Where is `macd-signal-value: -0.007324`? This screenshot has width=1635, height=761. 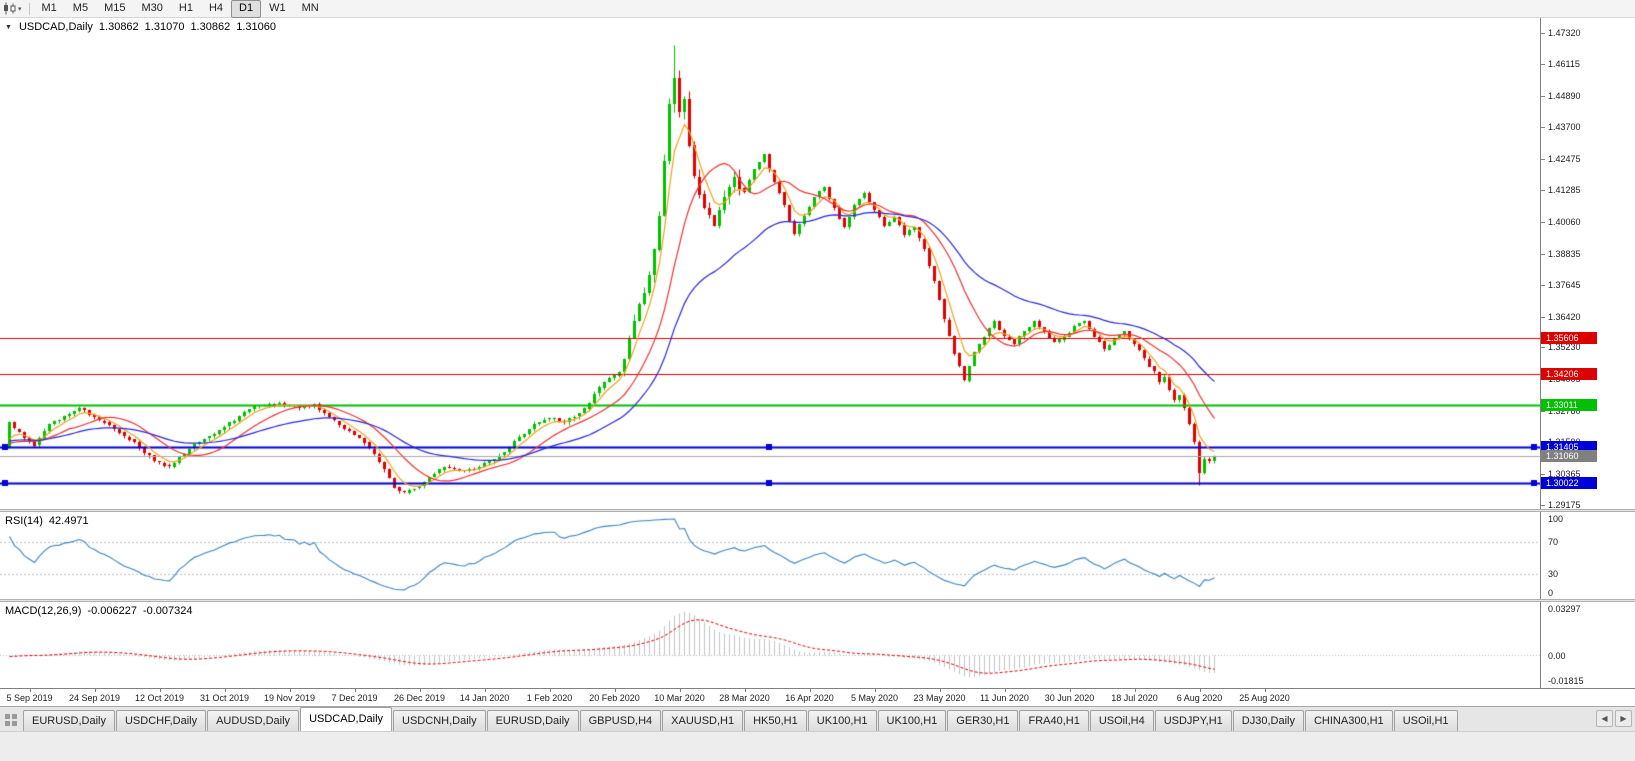
macd-signal-value: -0.007324 is located at coordinates (167, 611).